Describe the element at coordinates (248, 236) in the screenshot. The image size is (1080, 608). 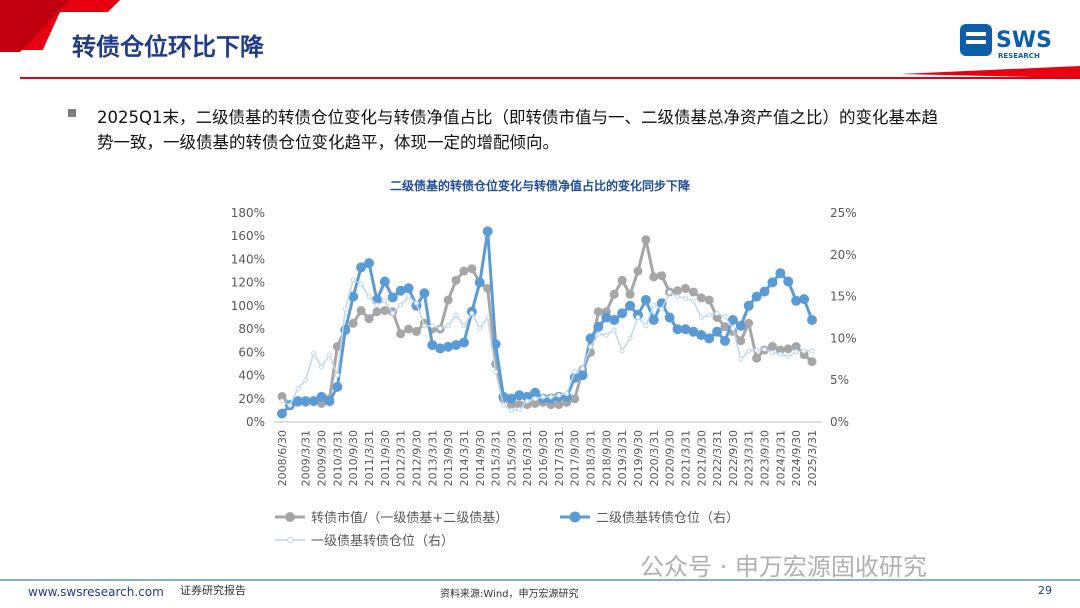
I see `y-tick-label: 160%` at that location.